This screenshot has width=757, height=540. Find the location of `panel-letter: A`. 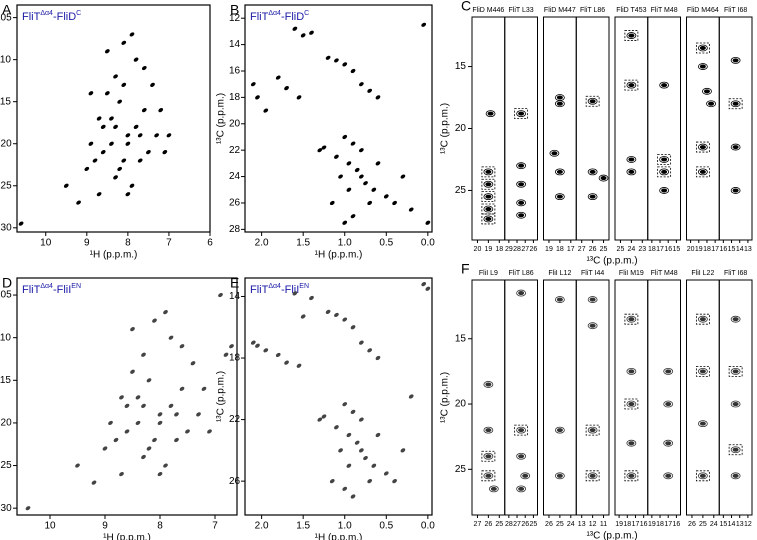

panel-letter: A is located at coordinates (7, 10).